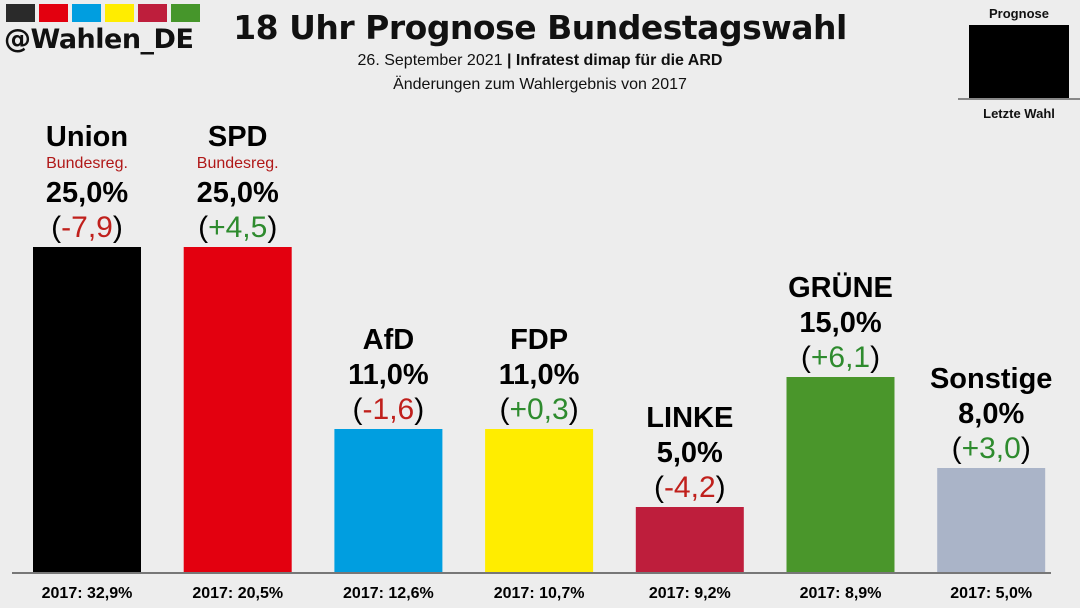 The image size is (1080, 608). Describe the element at coordinates (87, 593) in the screenshot. I see `previous-result-label: 2017: 32,9%` at that location.